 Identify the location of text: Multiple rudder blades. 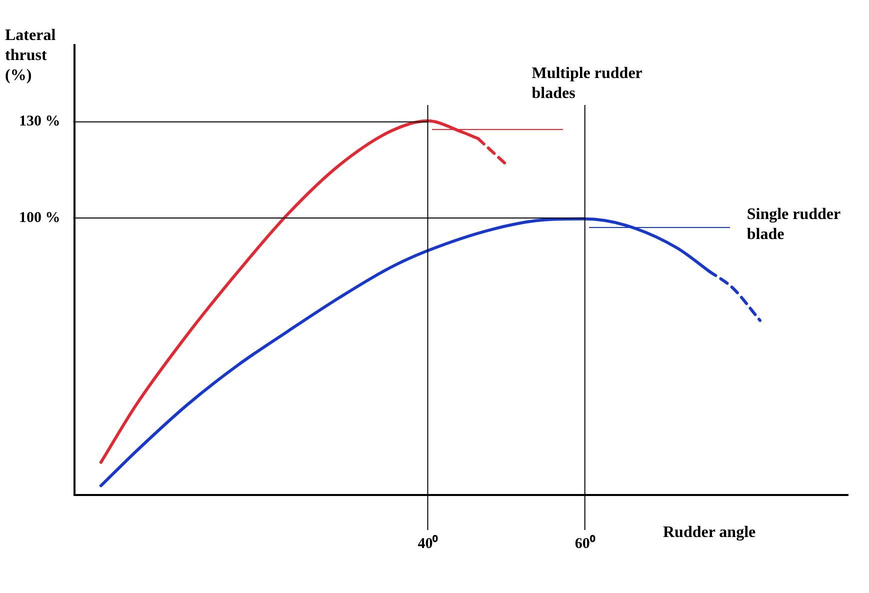
(587, 83).